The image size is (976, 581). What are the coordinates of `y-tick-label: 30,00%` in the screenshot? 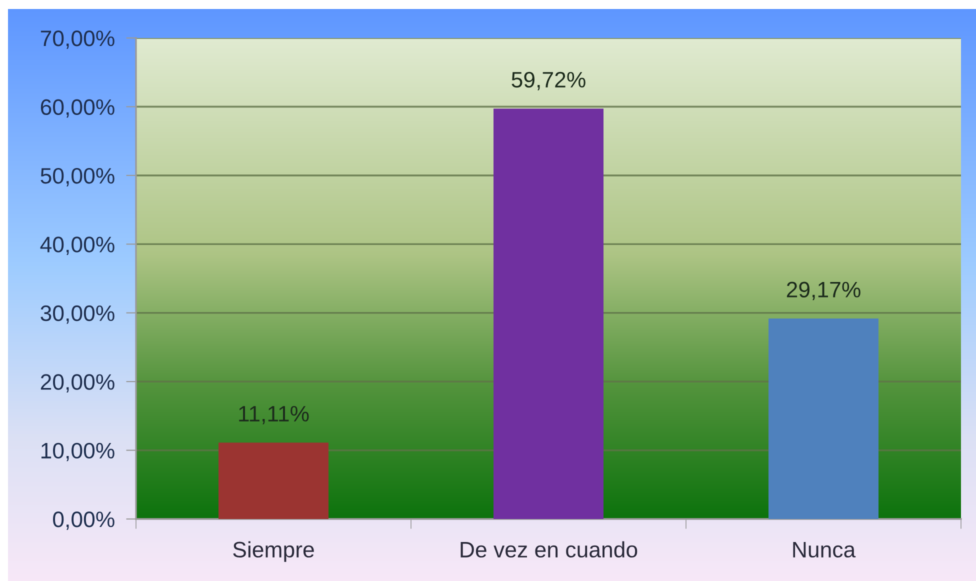 It's located at (77, 314).